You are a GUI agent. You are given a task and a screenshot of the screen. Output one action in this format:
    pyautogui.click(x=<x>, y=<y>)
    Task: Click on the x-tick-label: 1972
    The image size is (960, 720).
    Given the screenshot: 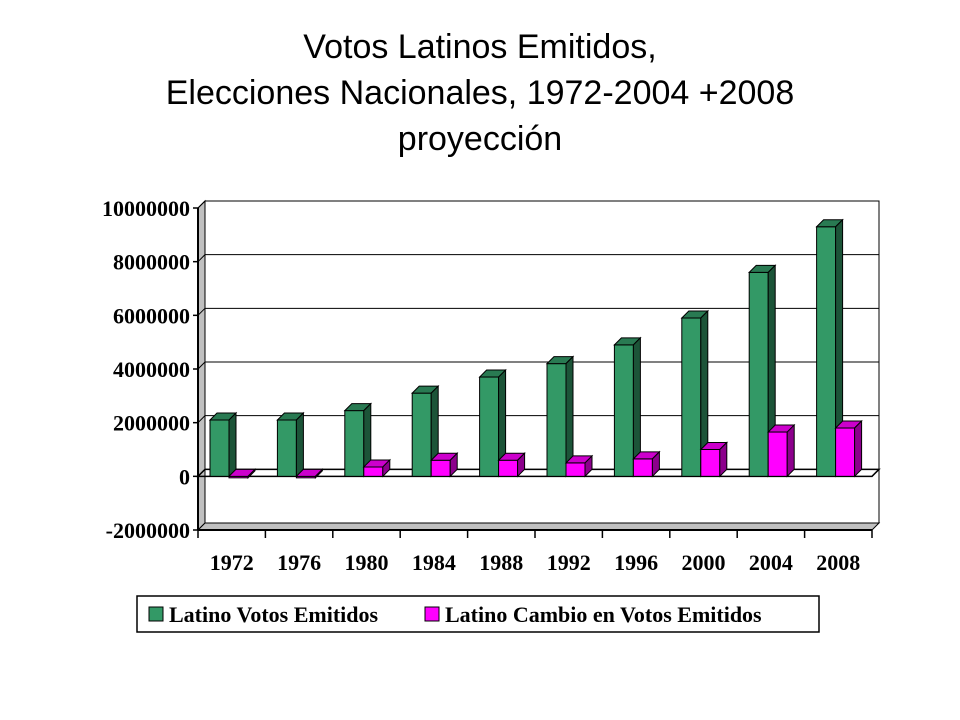 What is the action you would take?
    pyautogui.click(x=232, y=562)
    